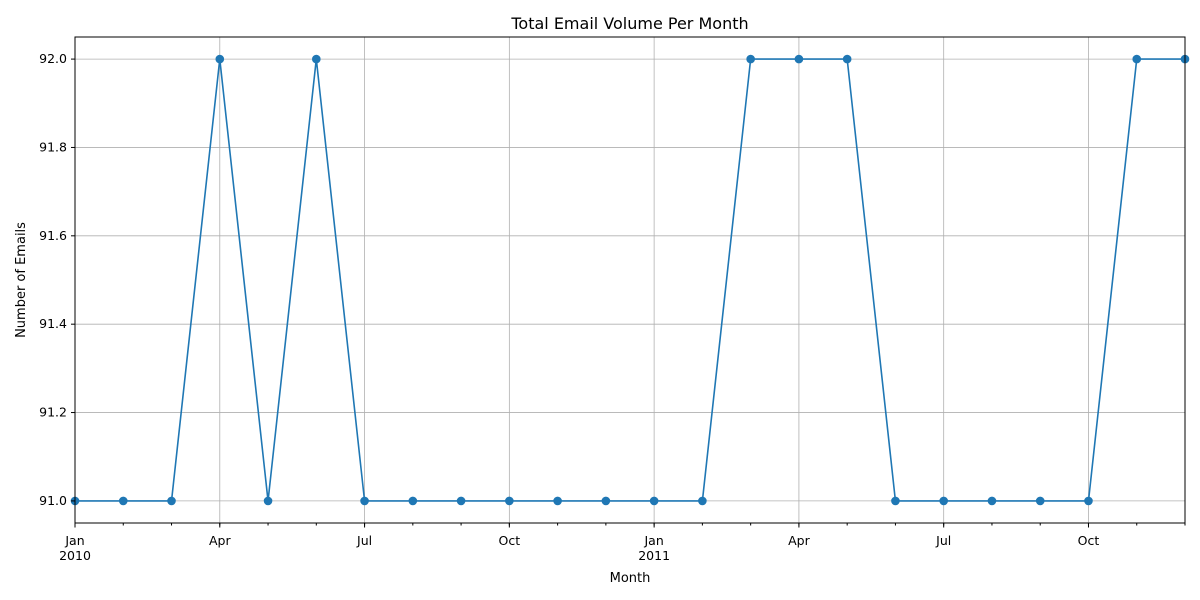  What do you see at coordinates (53, 500) in the screenshot?
I see `y-tick-label: 91.0` at bounding box center [53, 500].